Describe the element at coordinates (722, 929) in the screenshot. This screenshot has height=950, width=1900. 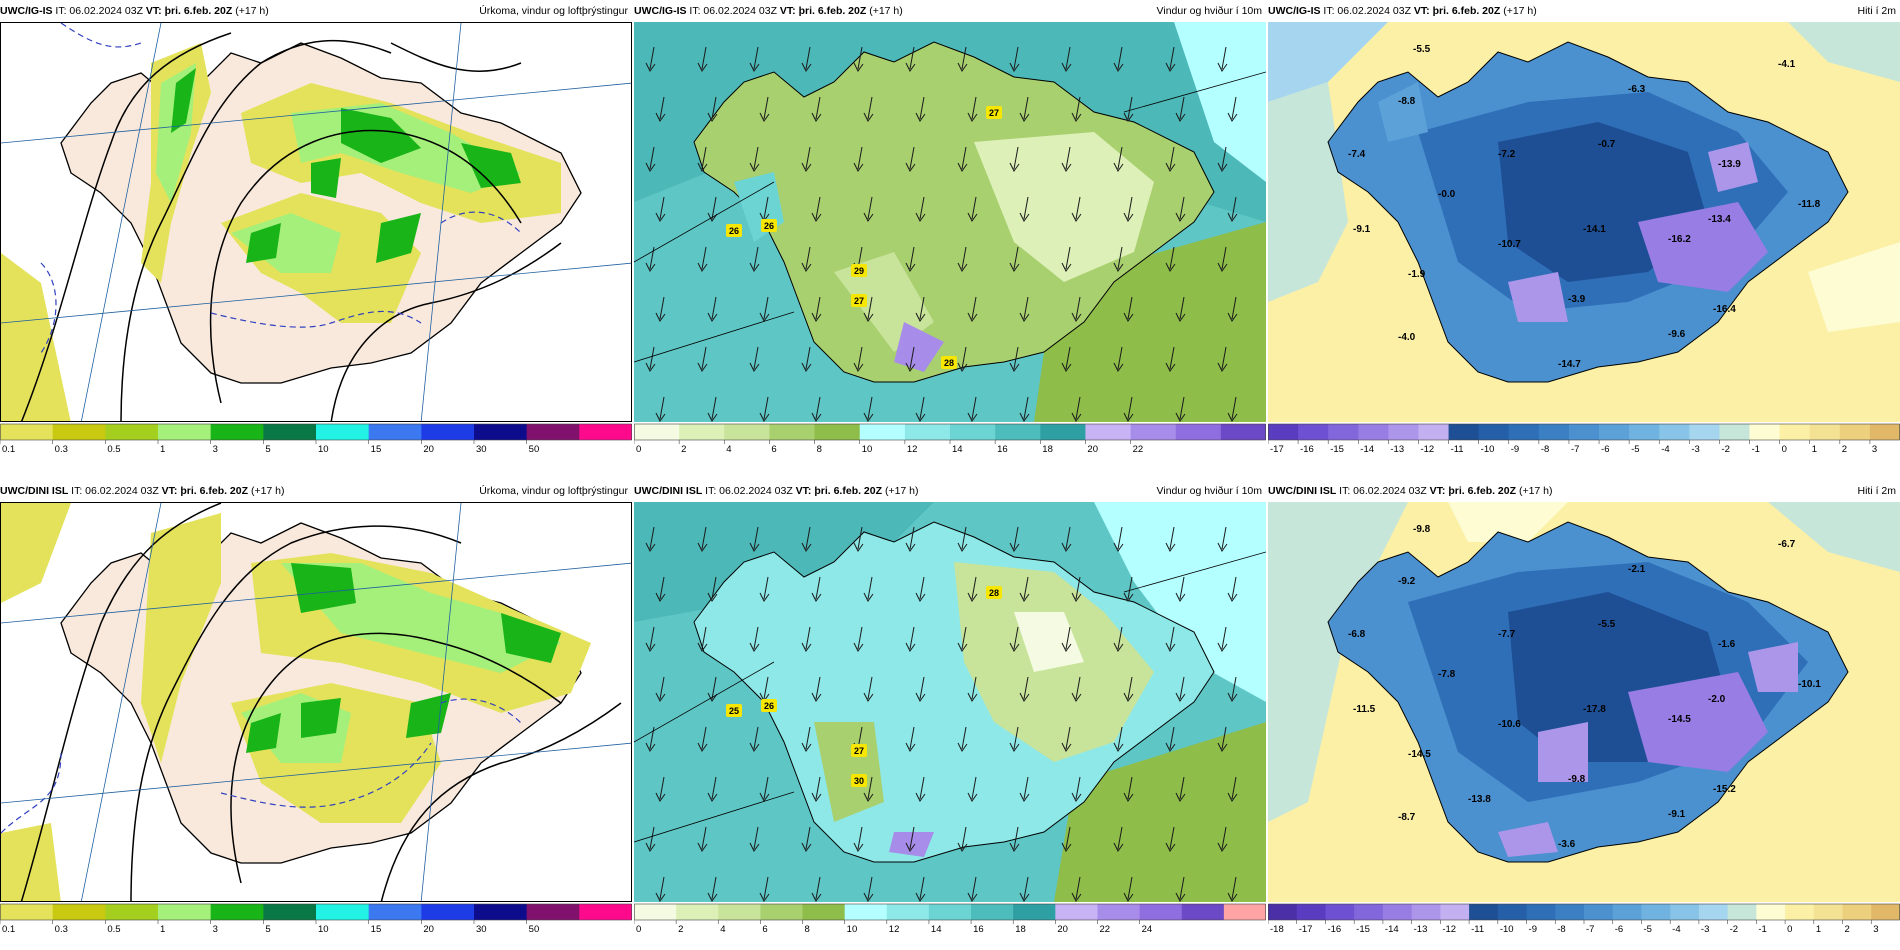
I see `colorbar-label: 4` at that location.